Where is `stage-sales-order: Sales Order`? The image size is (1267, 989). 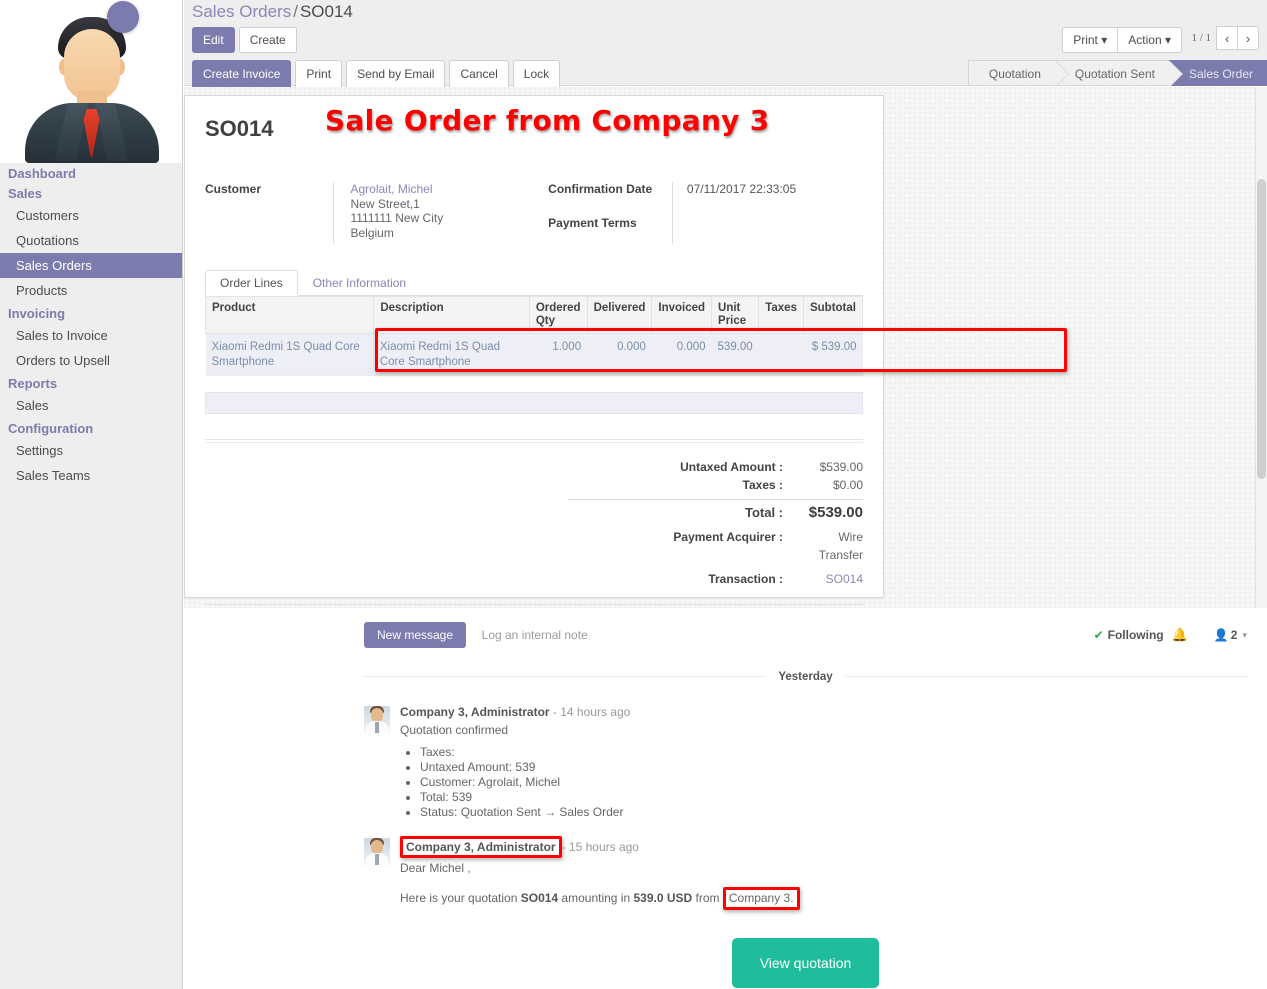
stage-sales-order: Sales Order is located at coordinates (1217, 73).